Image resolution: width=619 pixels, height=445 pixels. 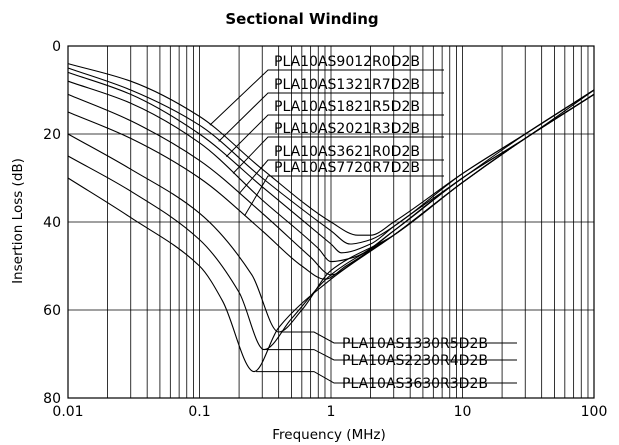 What do you see at coordinates (347, 129) in the screenshot?
I see `series-label: PLA10AS2021R3D2B` at bounding box center [347, 129].